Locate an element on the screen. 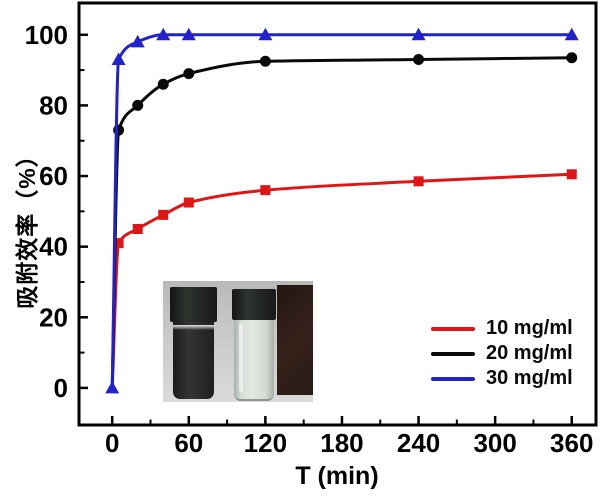  y-tick-label: 20 is located at coordinates (53, 317).